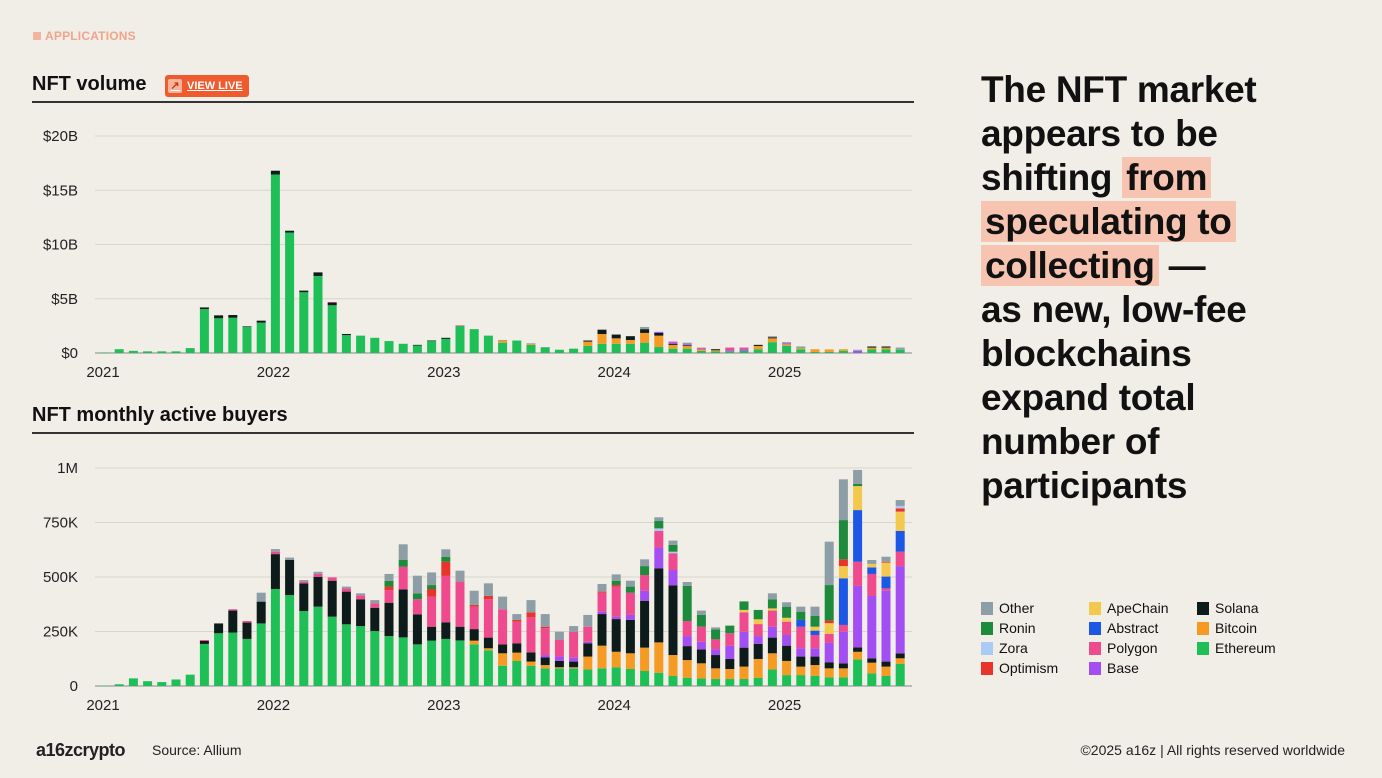  Describe the element at coordinates (1237, 608) in the screenshot. I see `legend-label: Solana` at that location.